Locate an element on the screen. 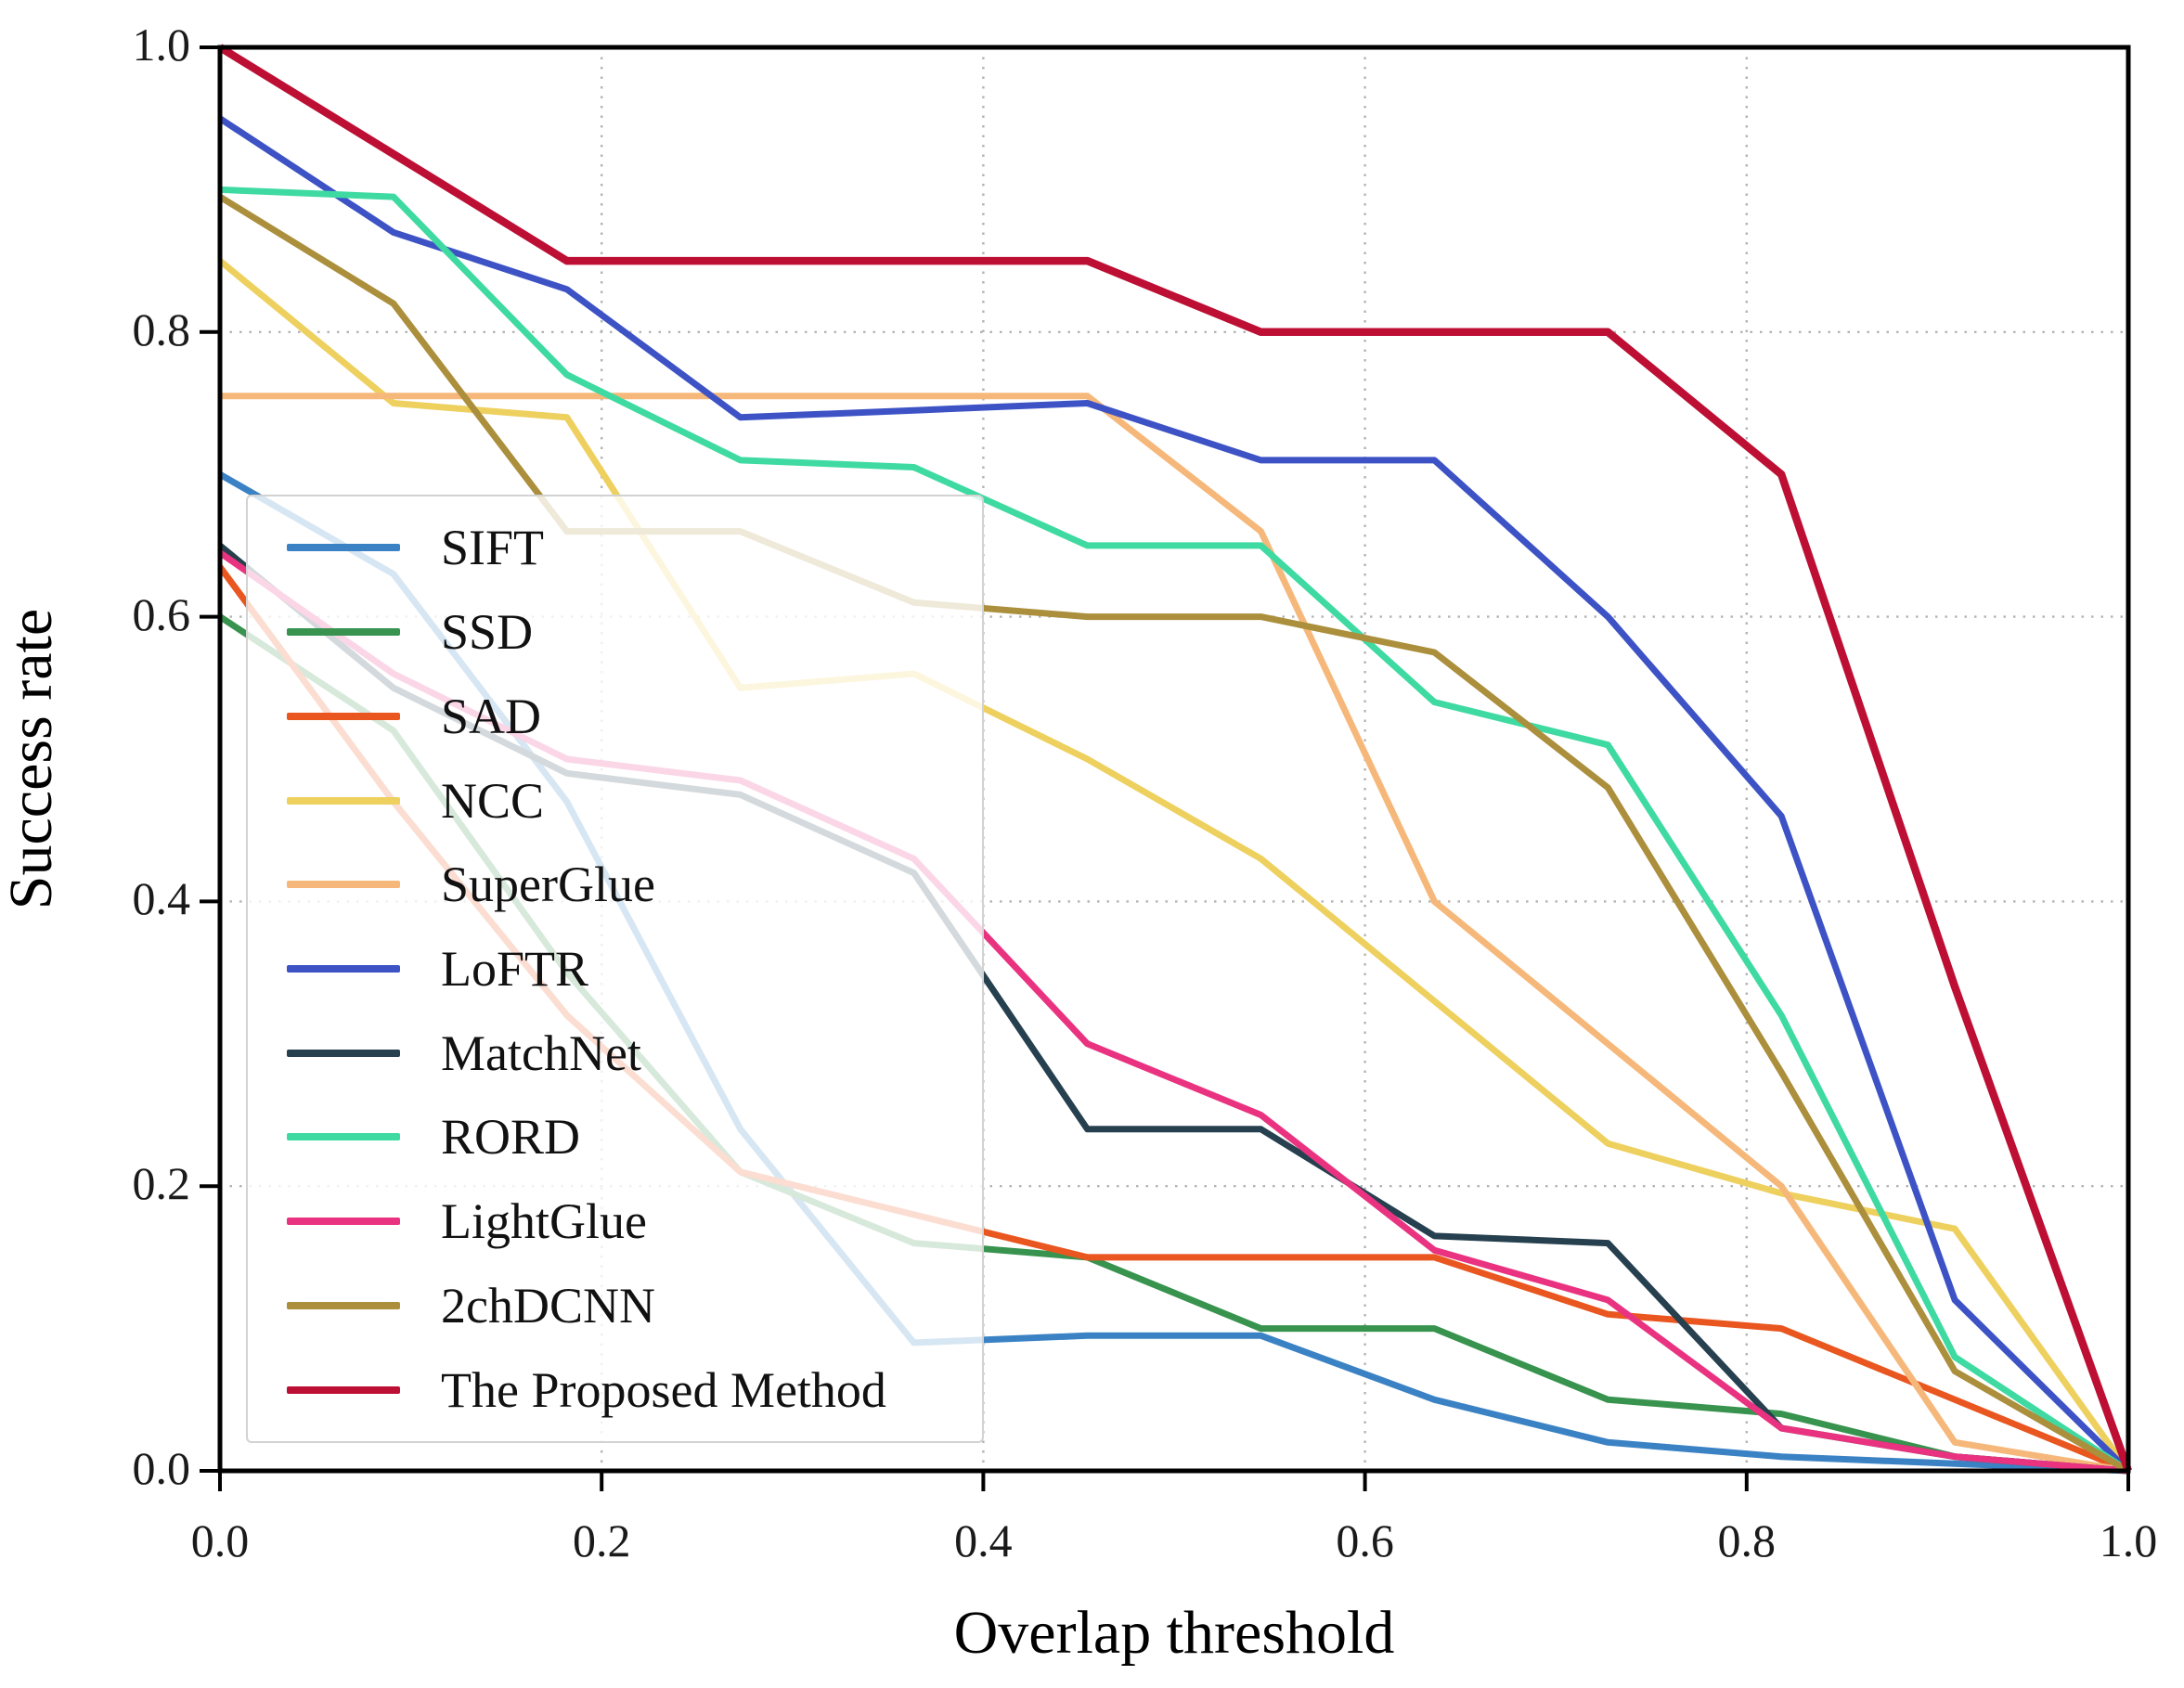  x-tick-label: 0.8 is located at coordinates (1747, 1540).